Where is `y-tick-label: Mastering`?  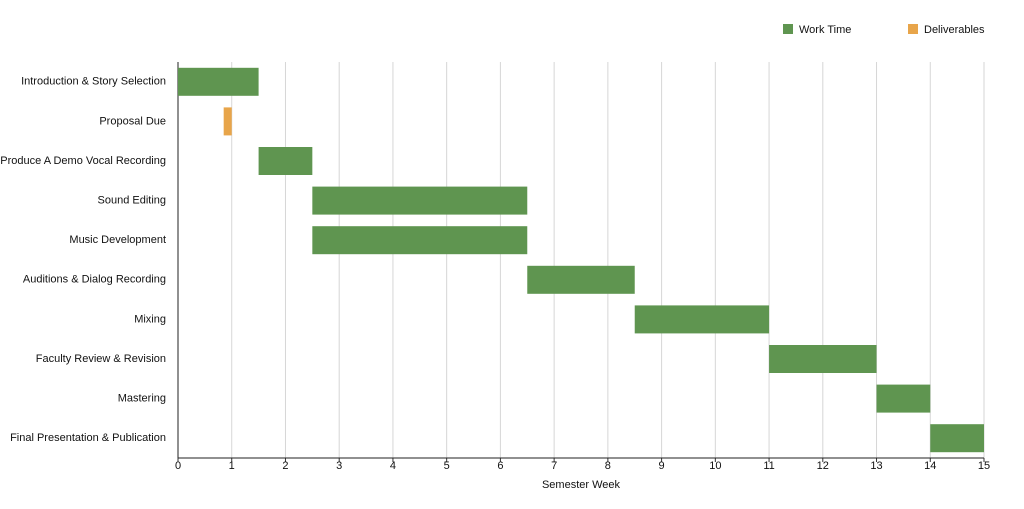
y-tick-label: Mastering is located at coordinates (142, 399).